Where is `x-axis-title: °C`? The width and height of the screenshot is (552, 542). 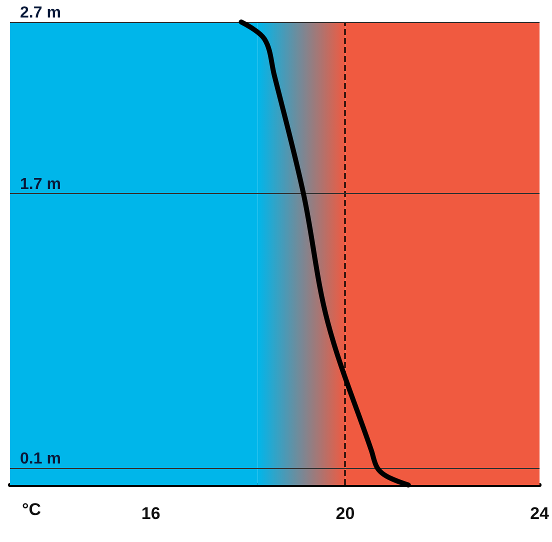
x-axis-title: °C is located at coordinates (32, 509).